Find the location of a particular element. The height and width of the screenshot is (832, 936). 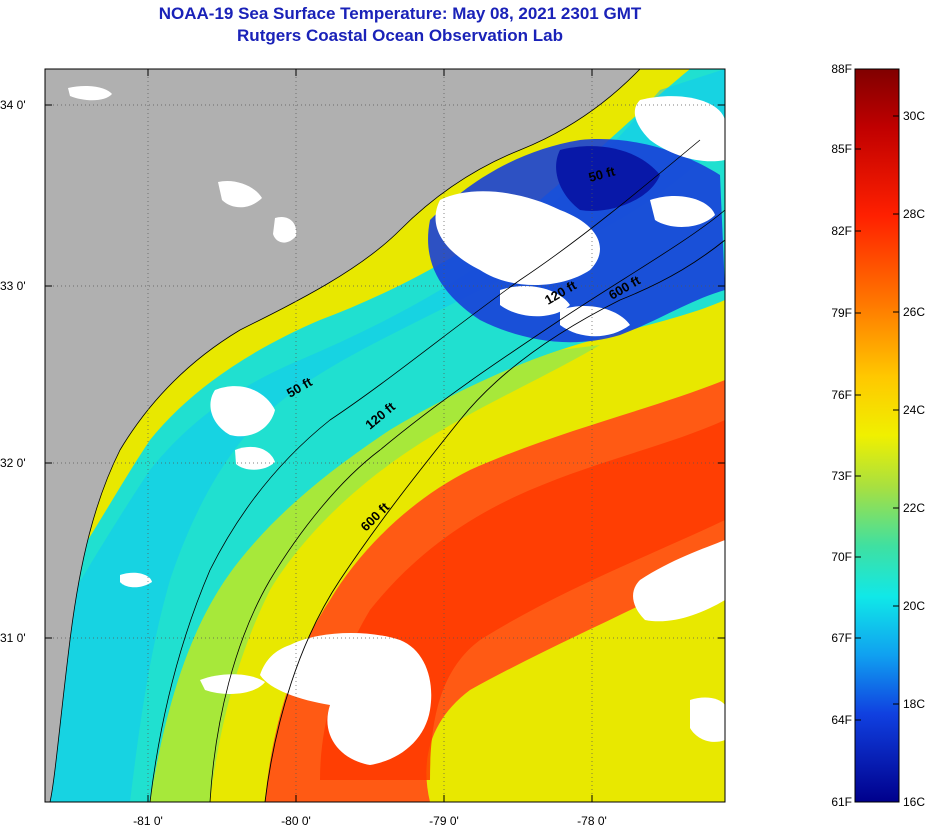

longitude-label: -79 0' is located at coordinates (444, 821).